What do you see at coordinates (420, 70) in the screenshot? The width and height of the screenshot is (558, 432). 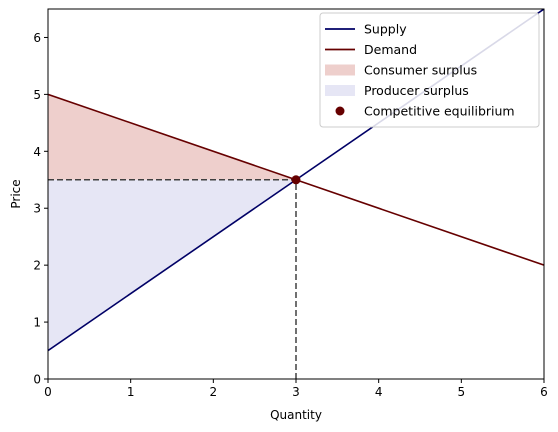 I see `legend-consumer-surplus-label: Consumer surplus` at bounding box center [420, 70].